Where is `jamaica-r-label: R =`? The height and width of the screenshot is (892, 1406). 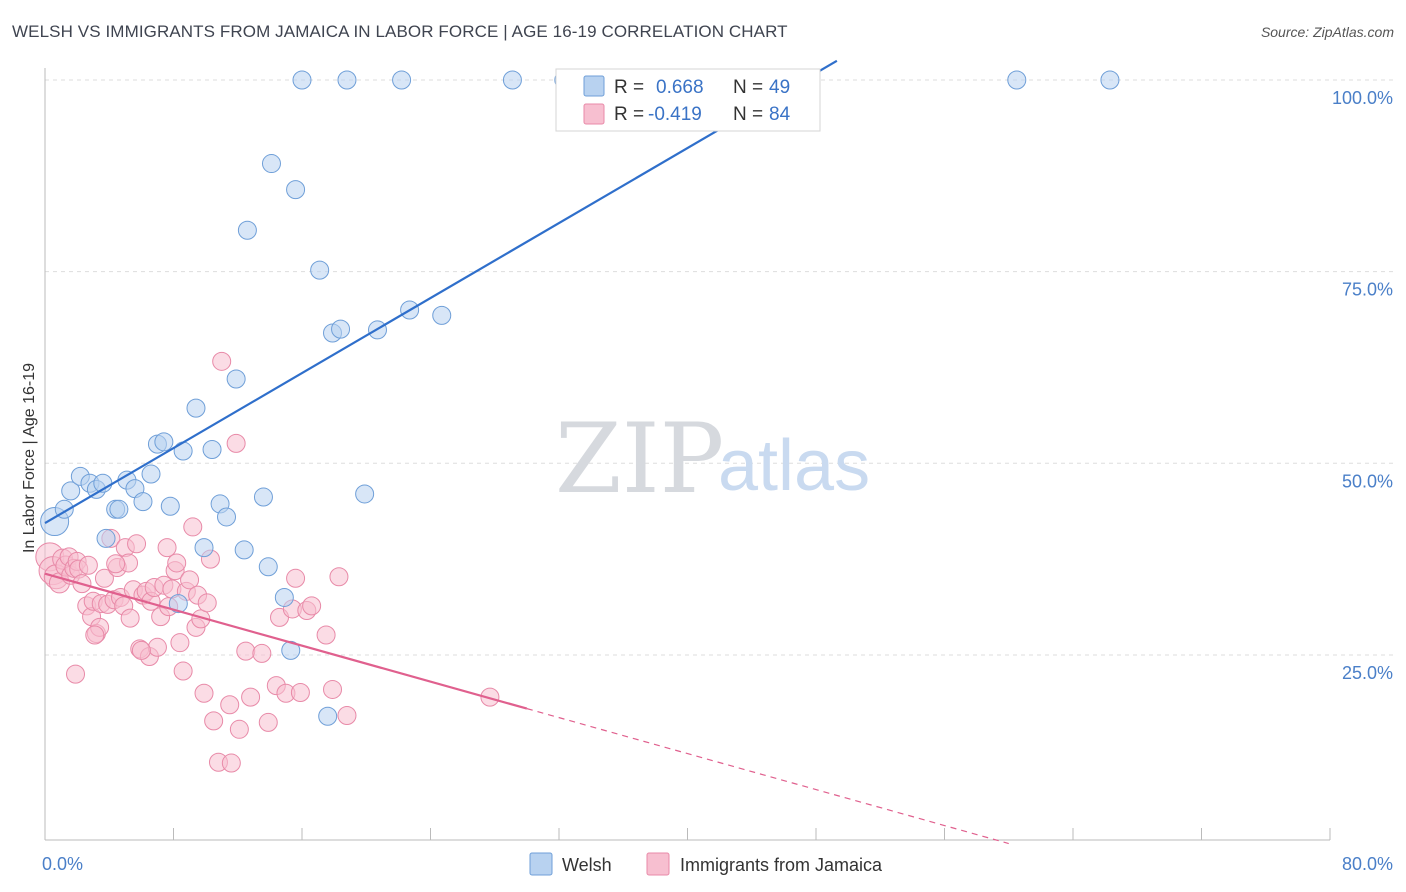
jamaica-r-label: R = is located at coordinates (629, 114).